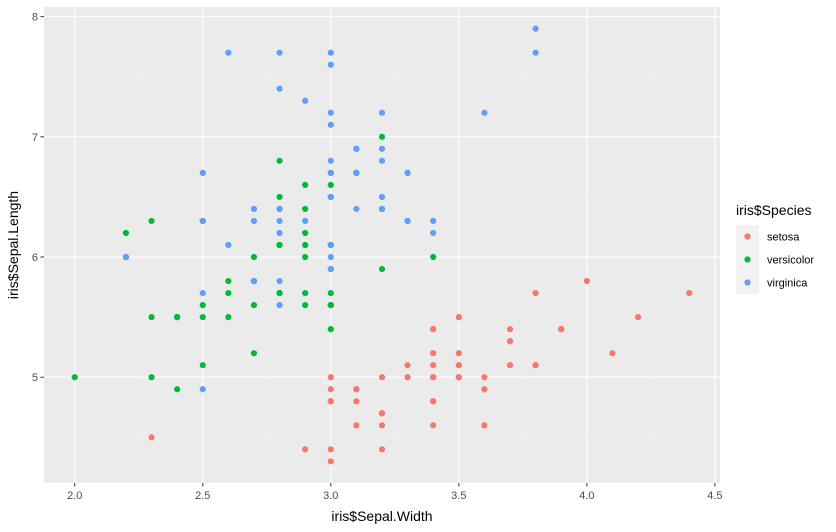 The height and width of the screenshot is (532, 836). What do you see at coordinates (38, 198) in the screenshot?
I see `y-axis-ticks: 5 6 7 8` at bounding box center [38, 198].